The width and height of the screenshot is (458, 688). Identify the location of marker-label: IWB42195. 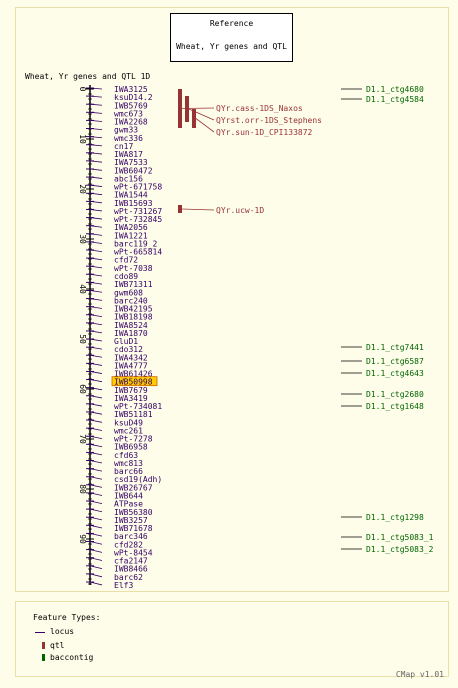
(133, 309).